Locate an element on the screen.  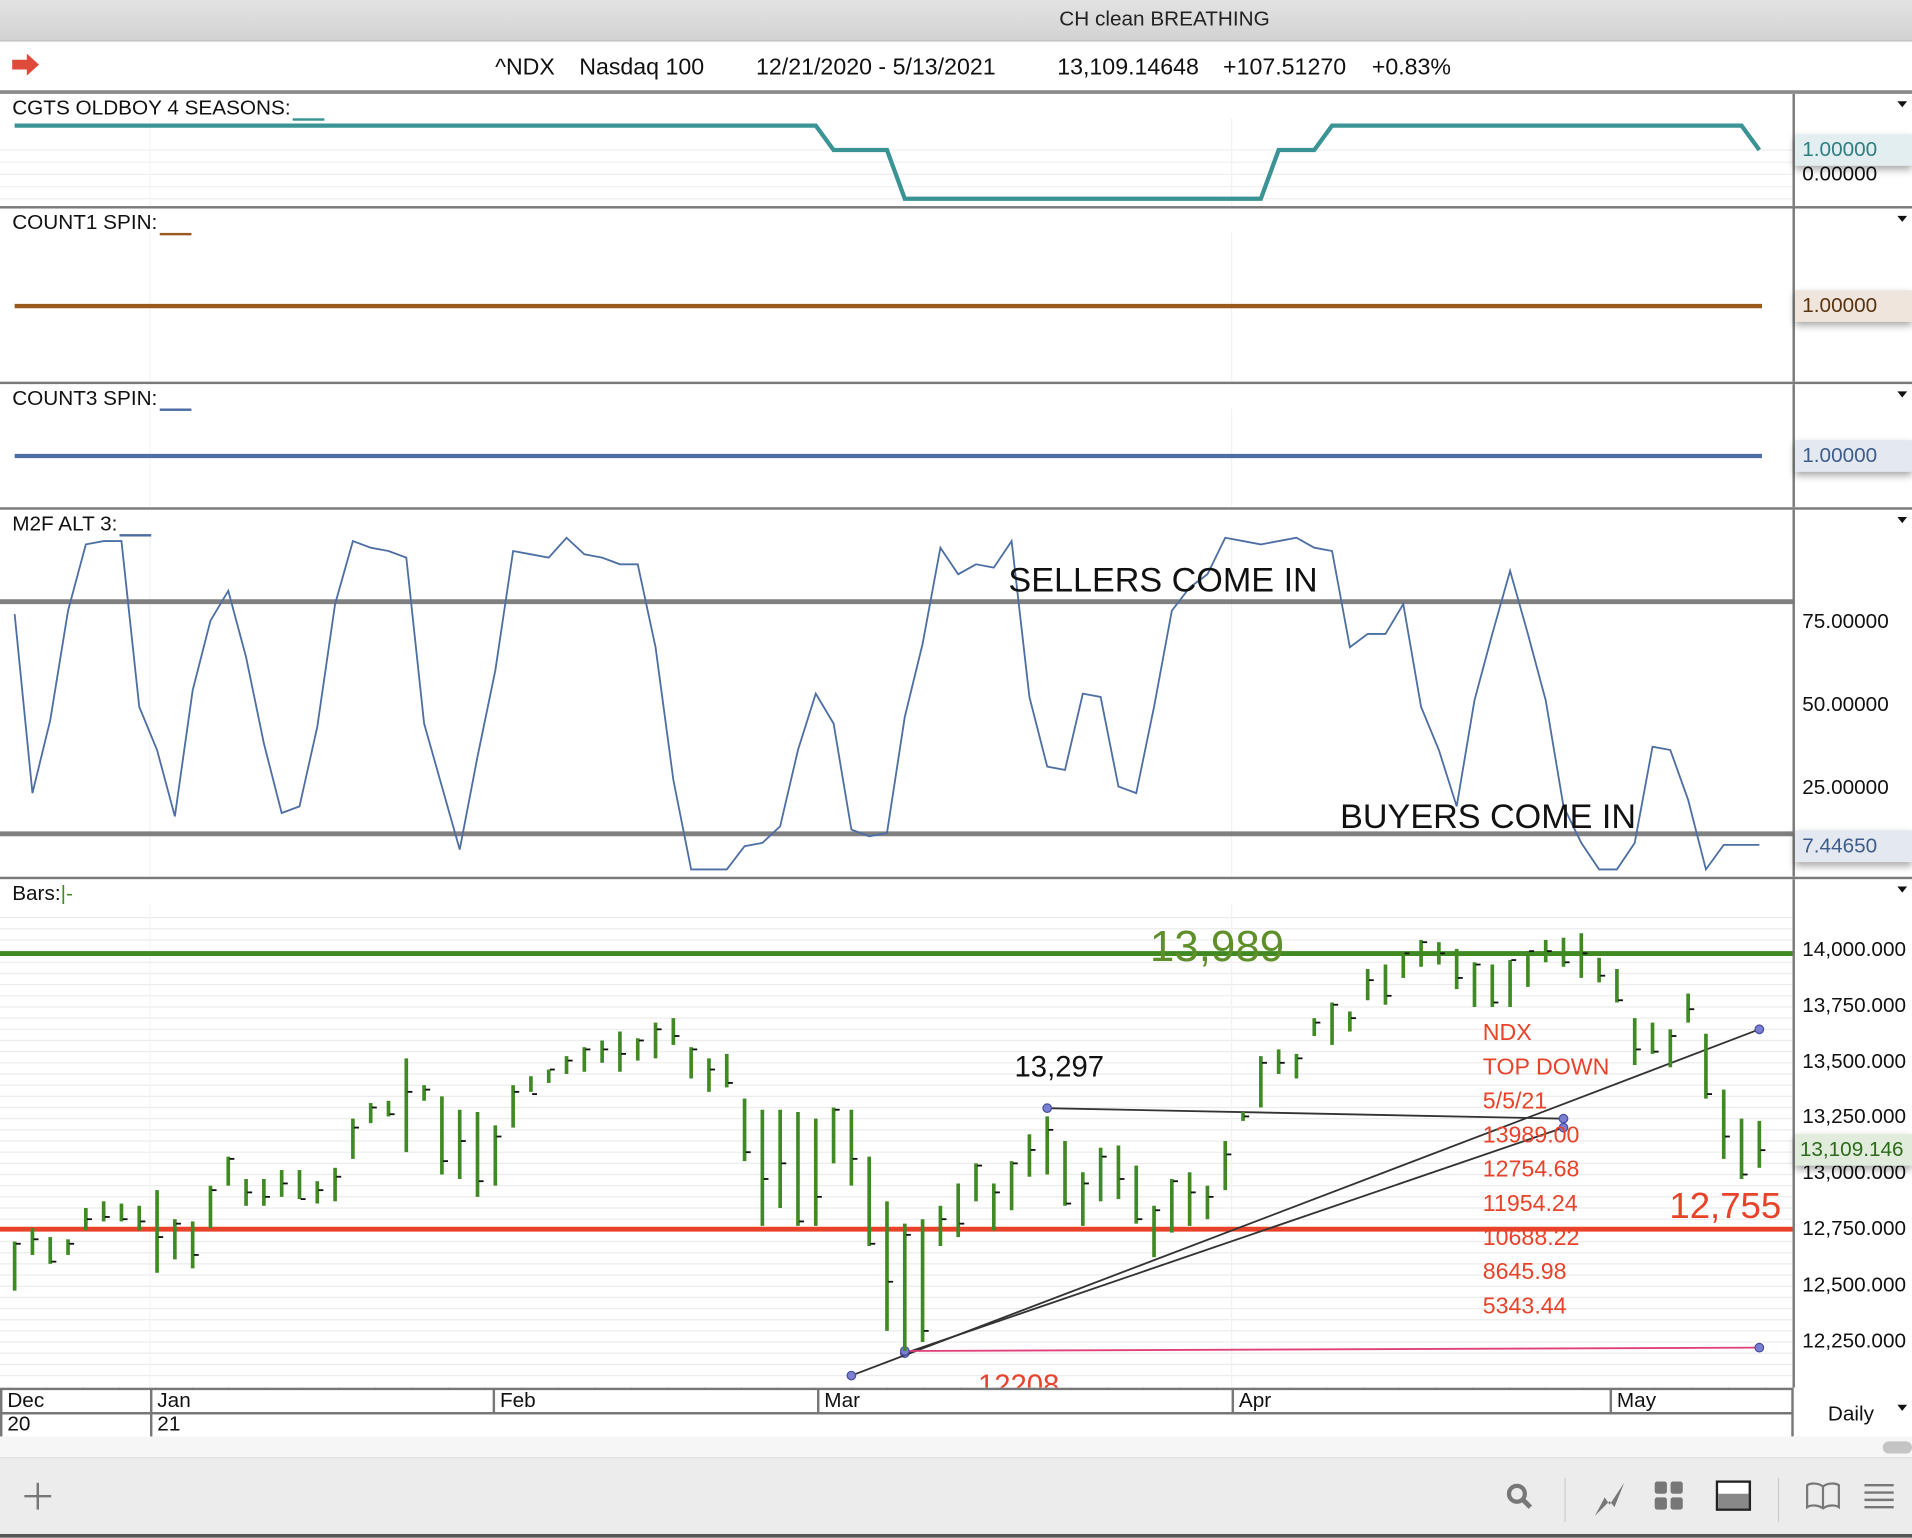
count3-panel: COUNT3 SPIN: 1.00000 is located at coordinates (956, 447).